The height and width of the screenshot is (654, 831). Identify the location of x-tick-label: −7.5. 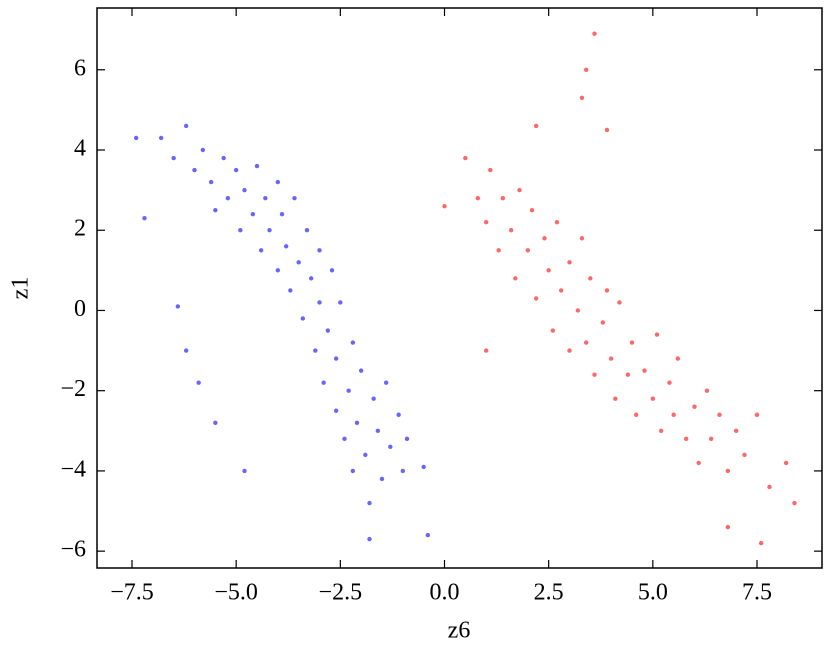
(132, 593).